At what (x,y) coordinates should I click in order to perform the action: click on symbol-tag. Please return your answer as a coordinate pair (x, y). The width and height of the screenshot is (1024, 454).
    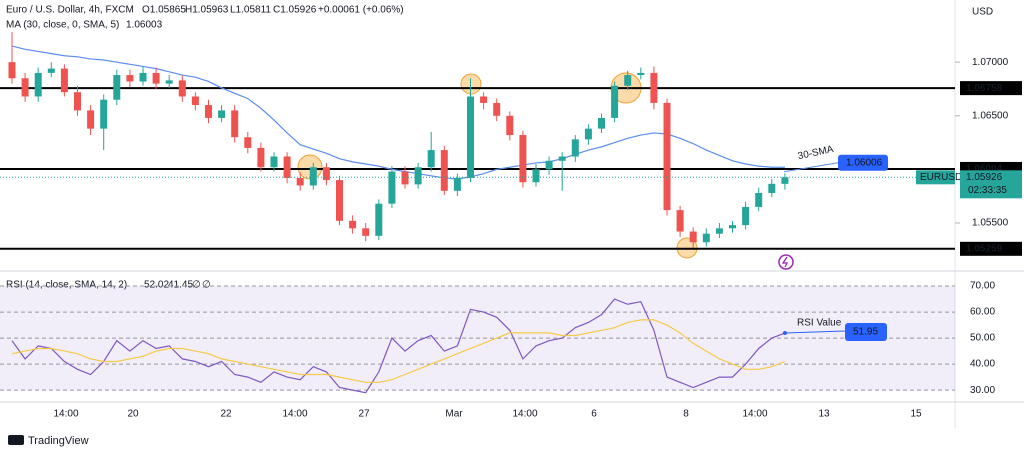
    Looking at the image, I should click on (935, 177).